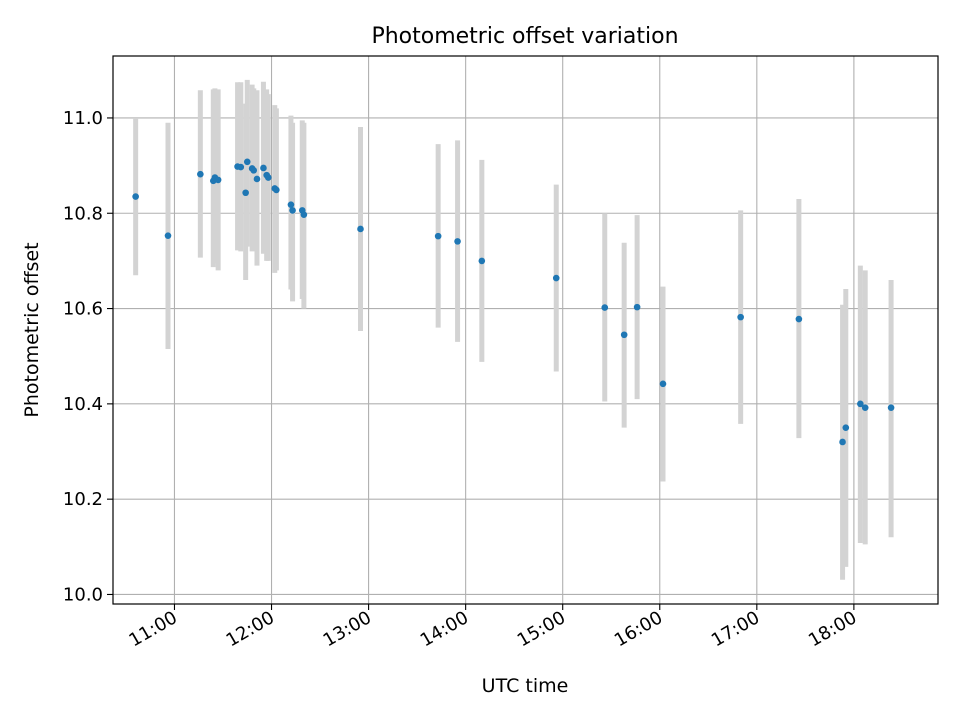  I want to click on y-tick-label: 11.0, so click(83, 118).